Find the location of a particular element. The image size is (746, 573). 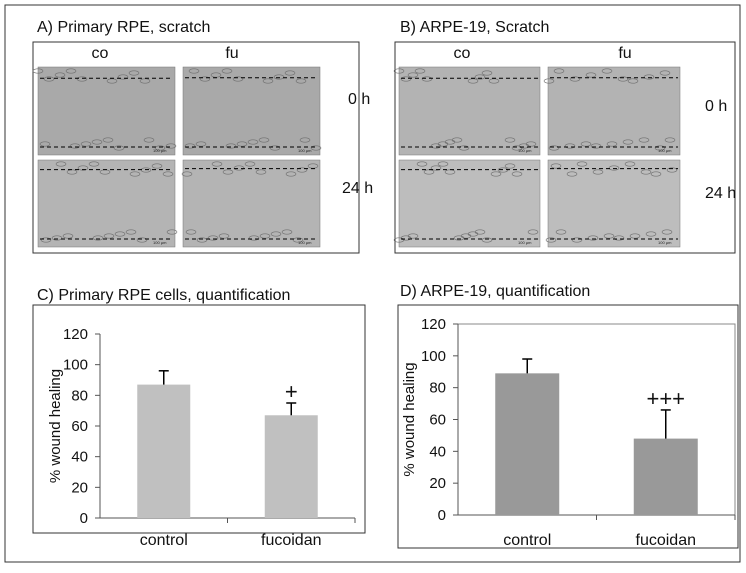

x-tick-label: control is located at coordinates (527, 540).